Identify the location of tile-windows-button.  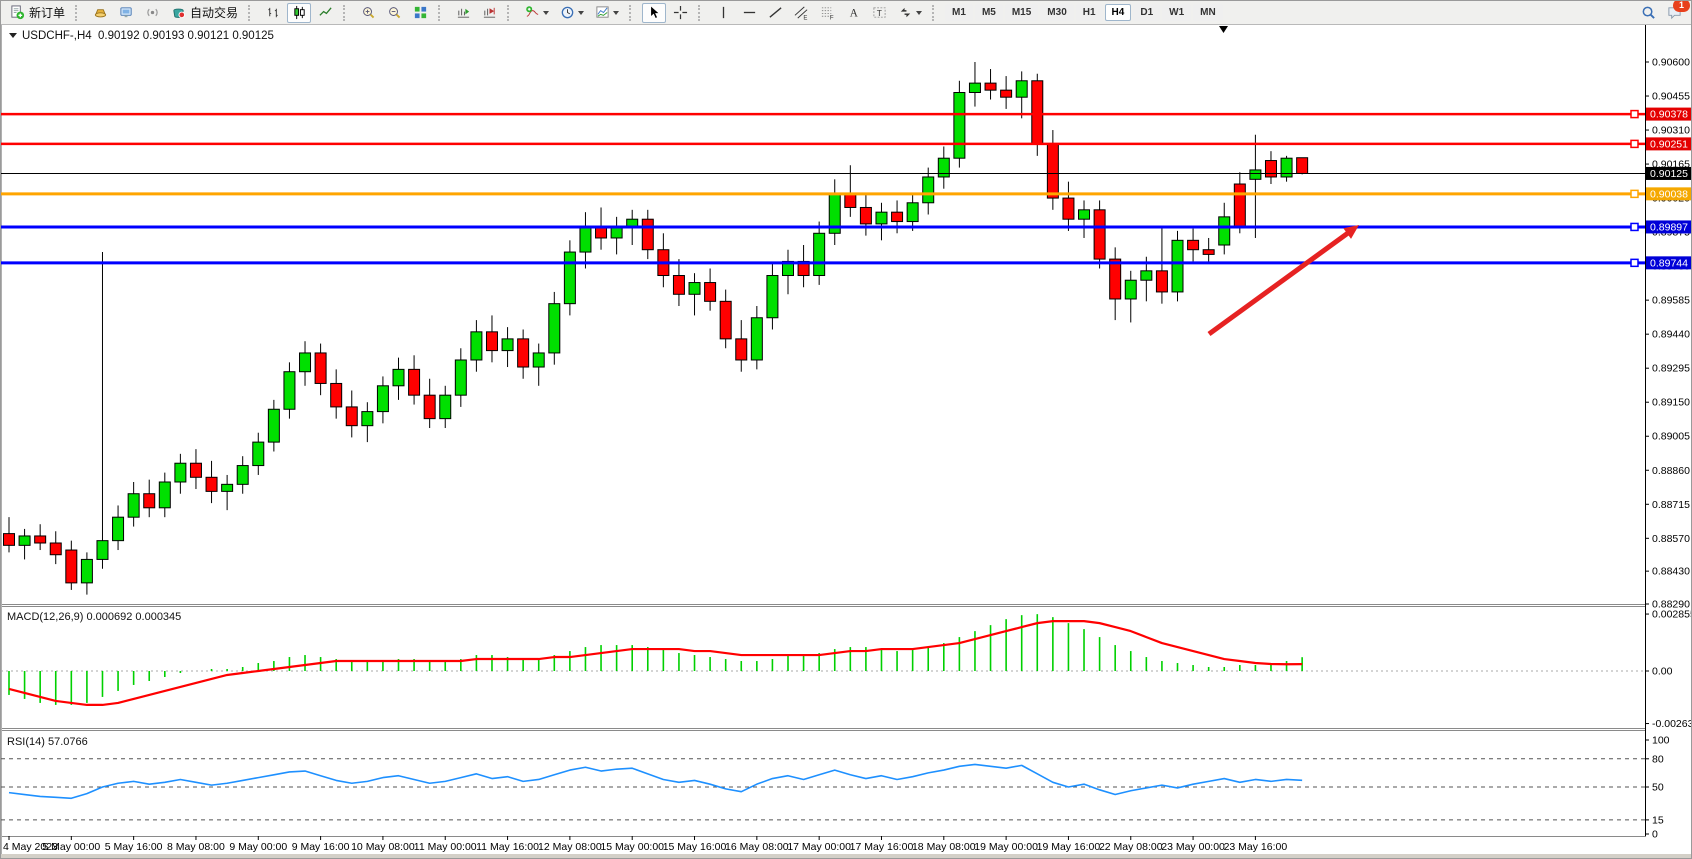
(420, 13).